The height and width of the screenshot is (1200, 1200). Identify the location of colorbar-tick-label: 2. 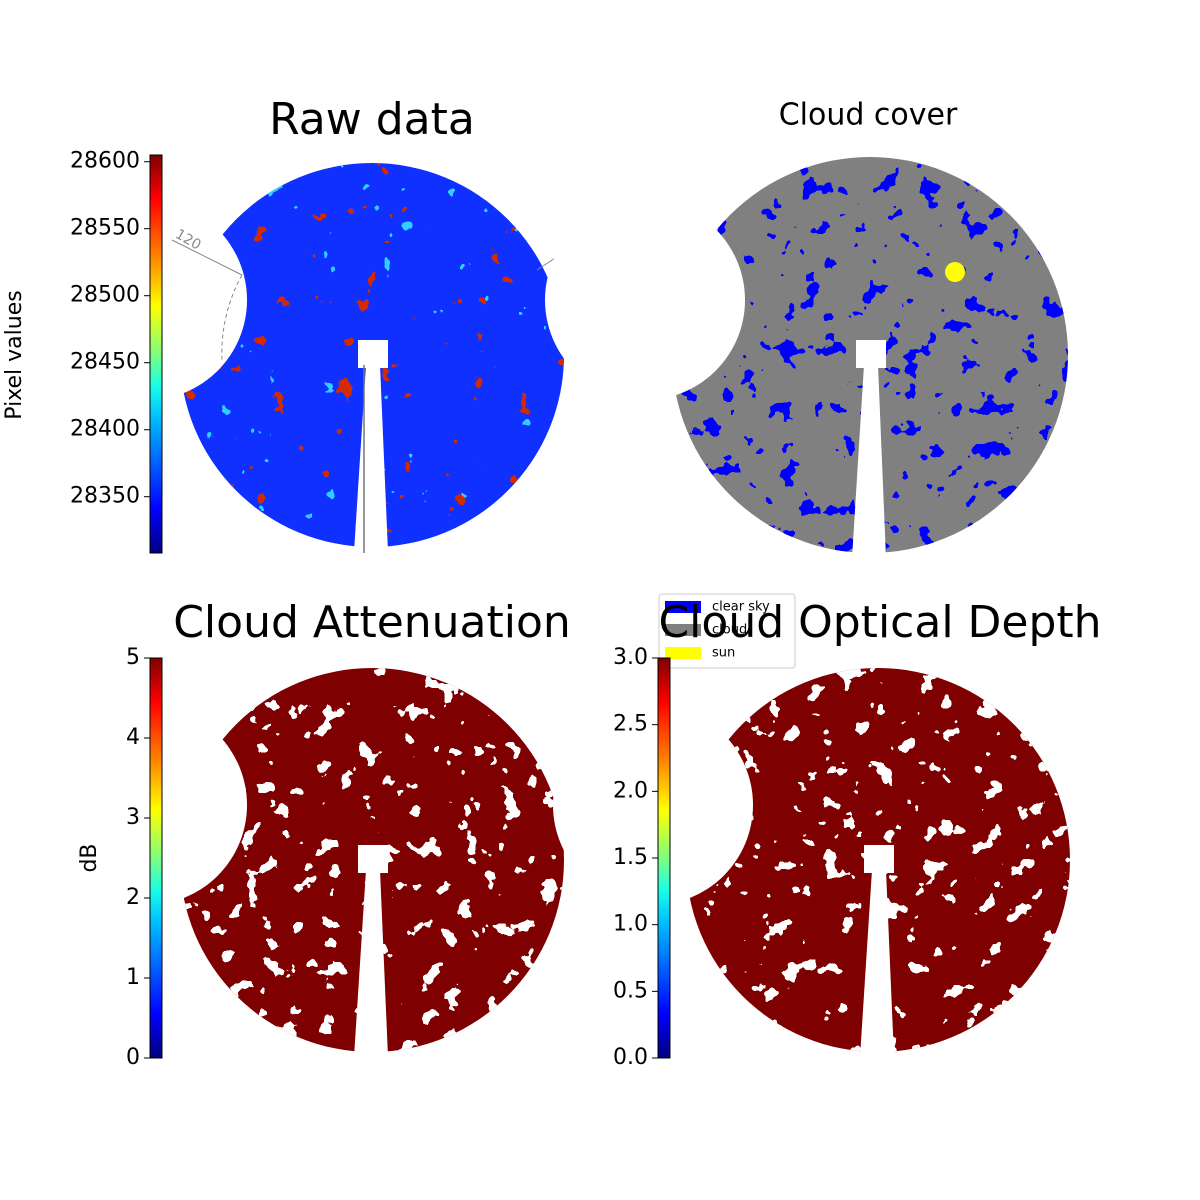
(133, 897).